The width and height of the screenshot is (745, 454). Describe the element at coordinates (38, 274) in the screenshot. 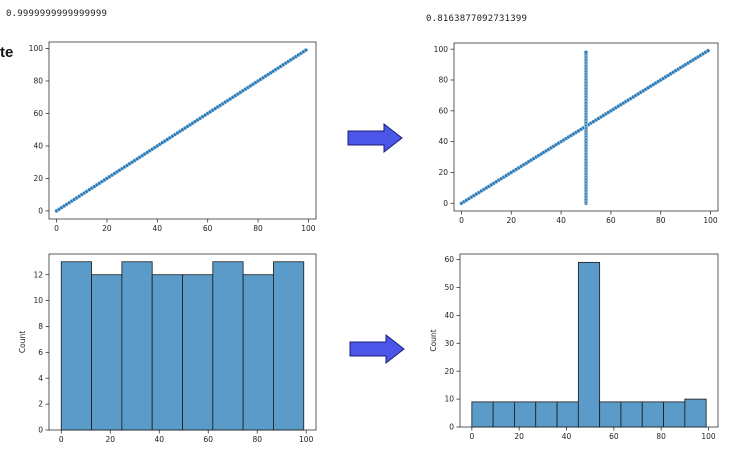

I see `hist-left-ytick-label: 12` at that location.